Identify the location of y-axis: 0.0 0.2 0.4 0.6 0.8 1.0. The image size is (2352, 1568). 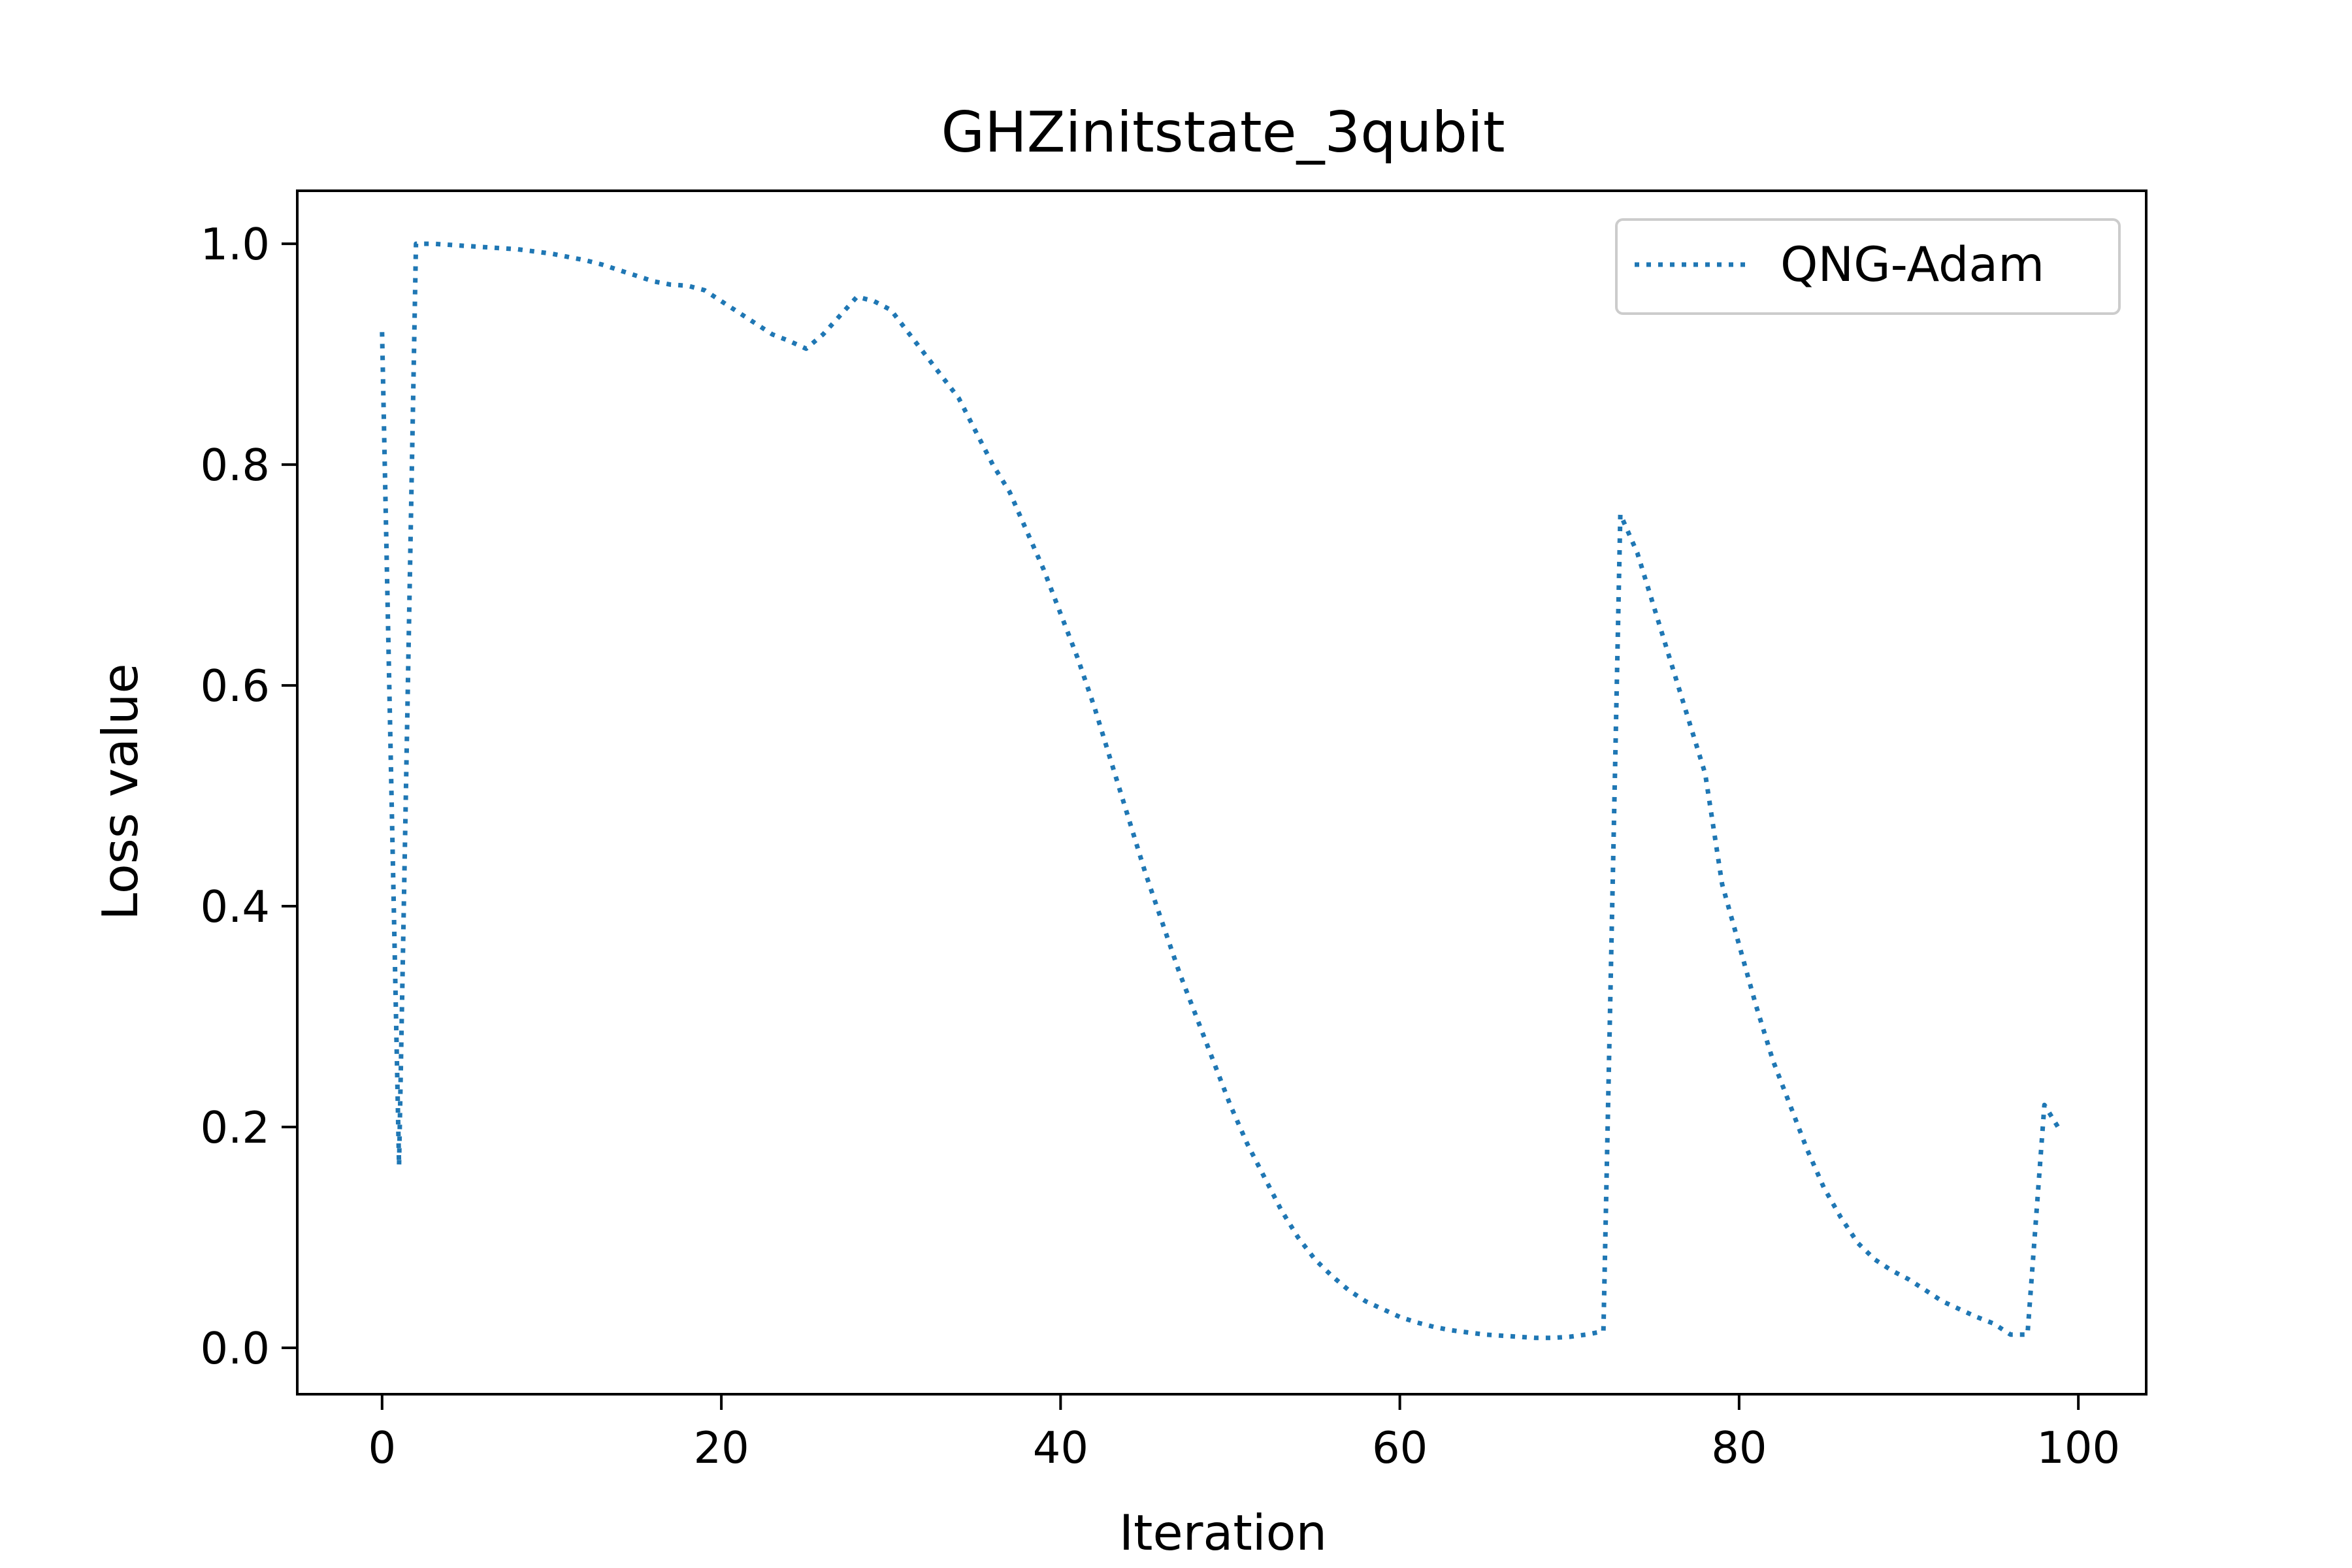
(248, 796).